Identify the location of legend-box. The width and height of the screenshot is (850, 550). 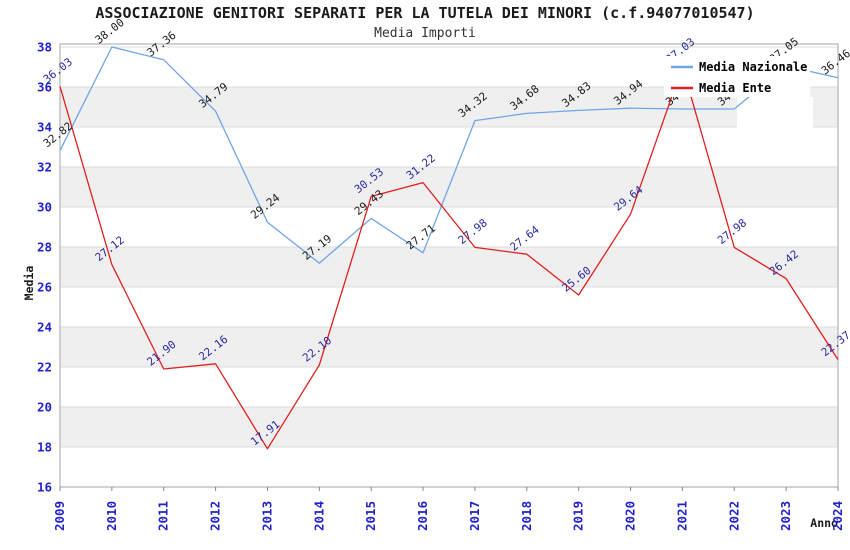
(737, 76).